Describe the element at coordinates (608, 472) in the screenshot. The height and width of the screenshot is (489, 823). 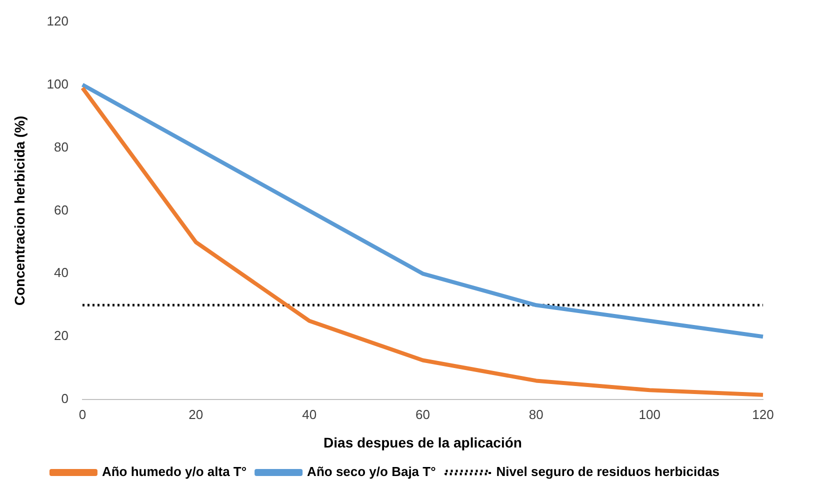
I see `legend-label: Nivel seguro de residuos herbicidas` at that location.